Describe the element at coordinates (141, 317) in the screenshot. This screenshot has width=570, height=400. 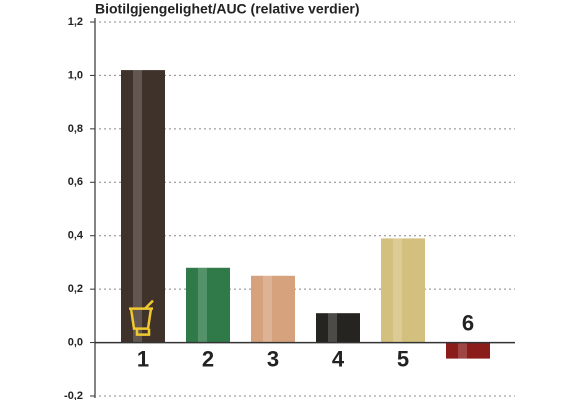
I see `mortar-icon` at that location.